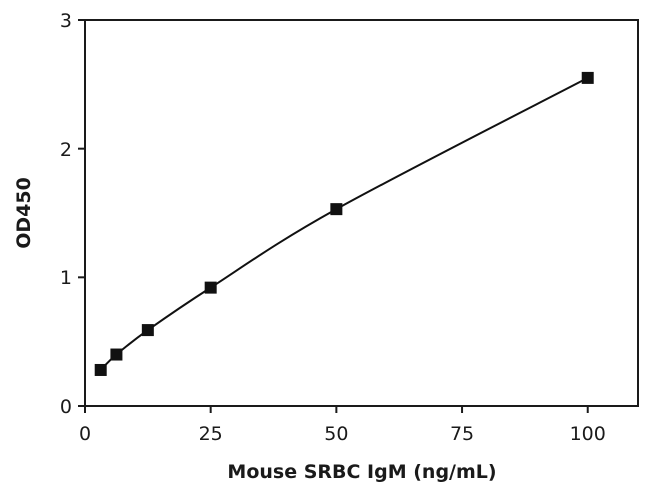 Image resolution: width=650 pixels, height=499 pixels. I want to click on x-tick-label: 0, so click(85, 434).